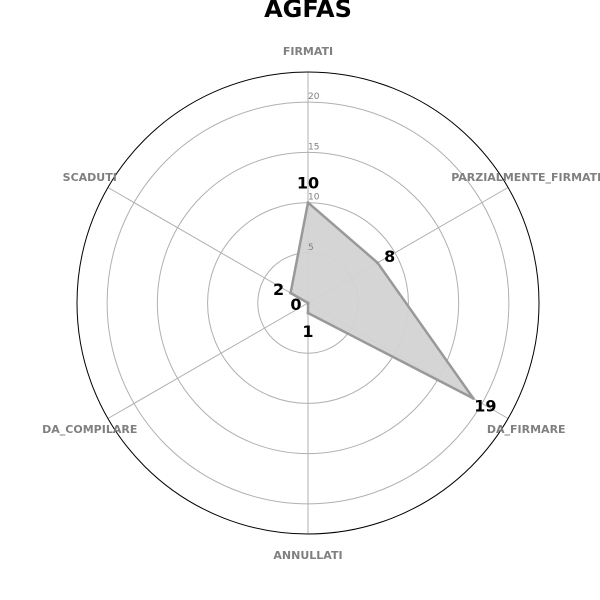 The width and height of the screenshot is (600, 600). I want to click on category-label-5: SCADUTI, so click(90, 177).